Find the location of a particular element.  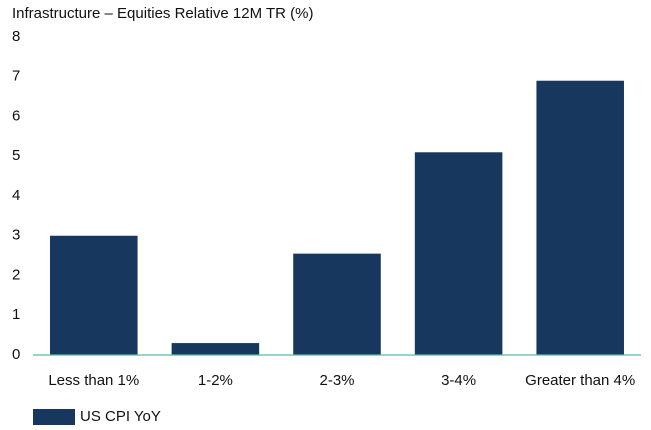

legend-swatch is located at coordinates (54, 417).